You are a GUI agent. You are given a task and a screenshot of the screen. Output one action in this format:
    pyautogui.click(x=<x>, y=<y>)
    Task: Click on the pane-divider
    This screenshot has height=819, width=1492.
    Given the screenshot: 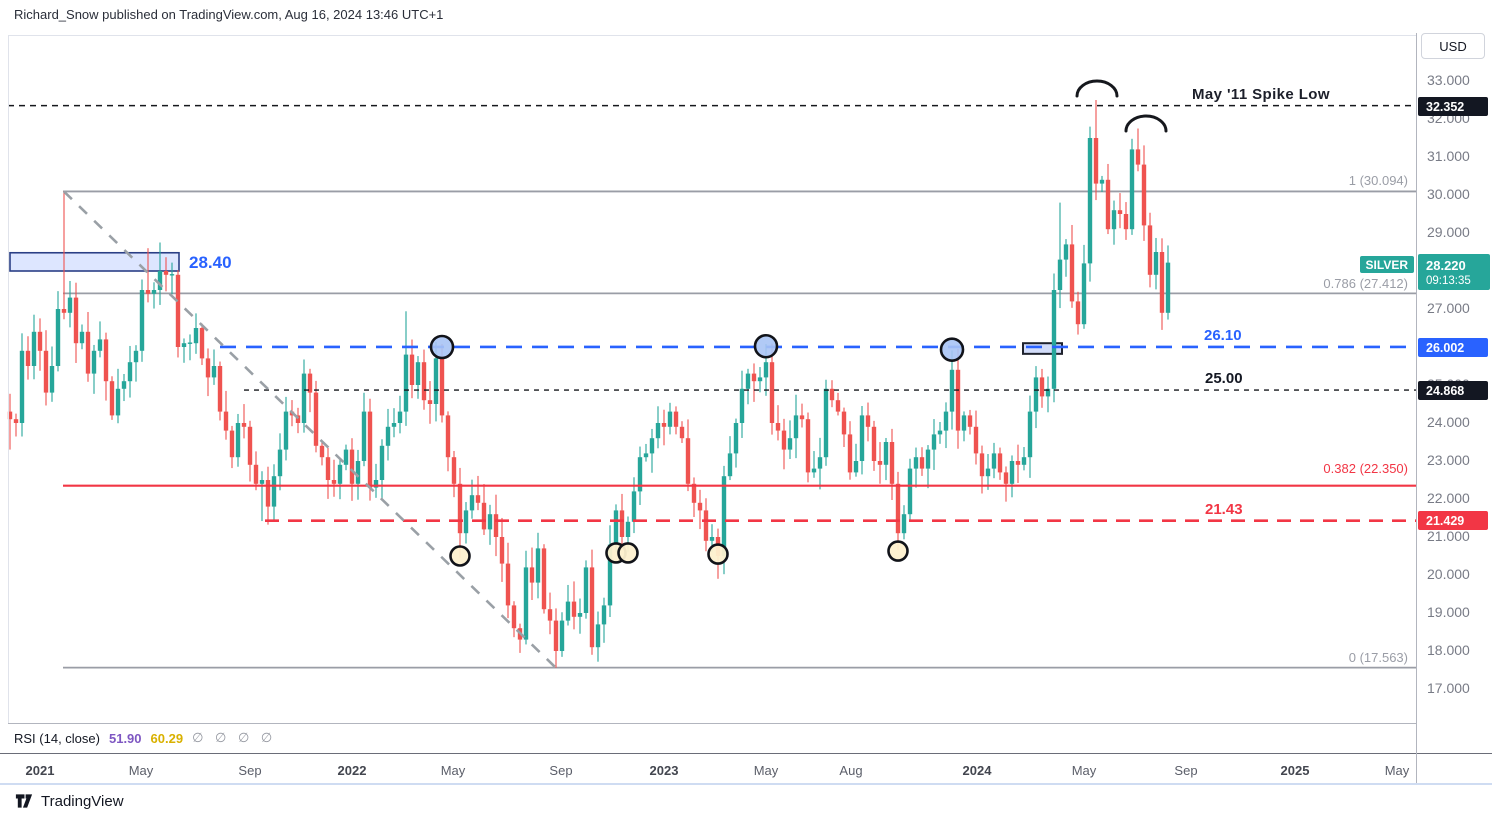 What is the action you would take?
    pyautogui.click(x=712, y=723)
    